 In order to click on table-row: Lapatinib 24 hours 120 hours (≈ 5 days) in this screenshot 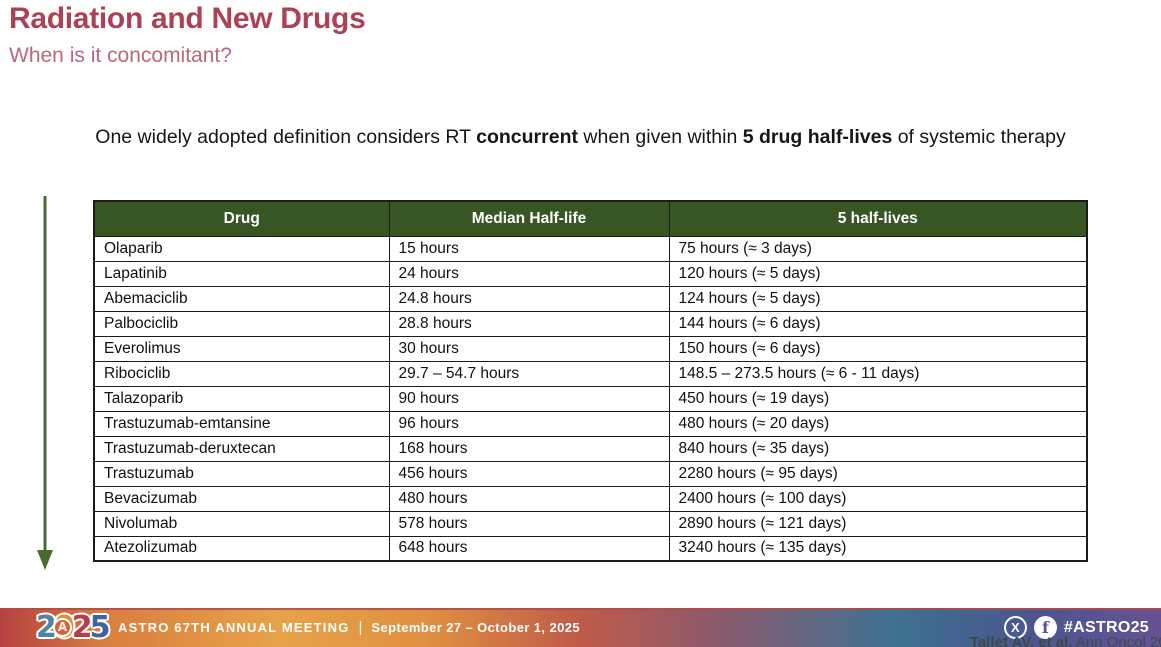, I will do `click(590, 273)`.